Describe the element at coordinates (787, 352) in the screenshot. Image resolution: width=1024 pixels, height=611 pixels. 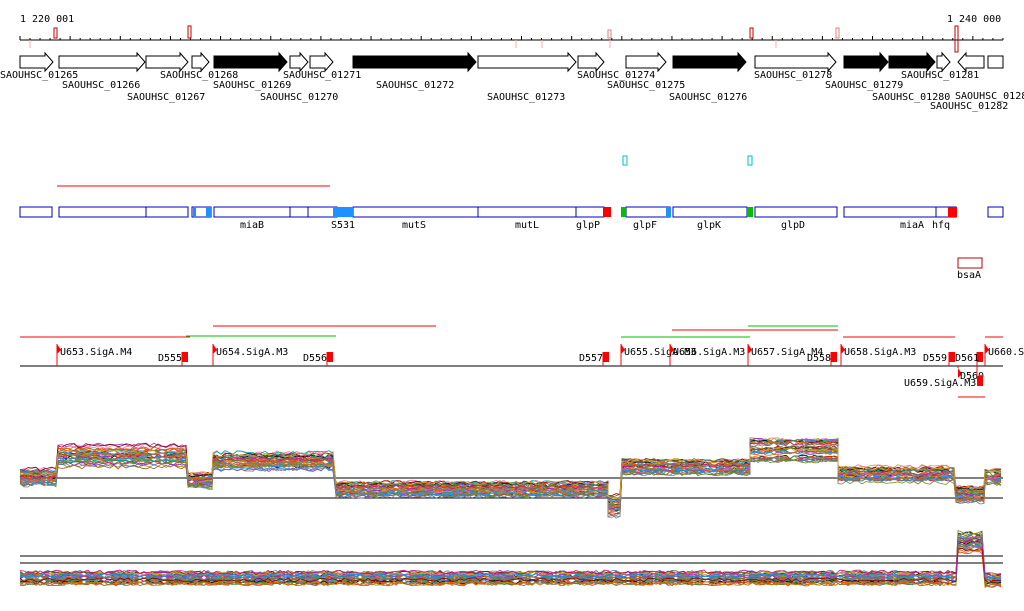
I see `segment-label: U657.SigA.M4` at that location.